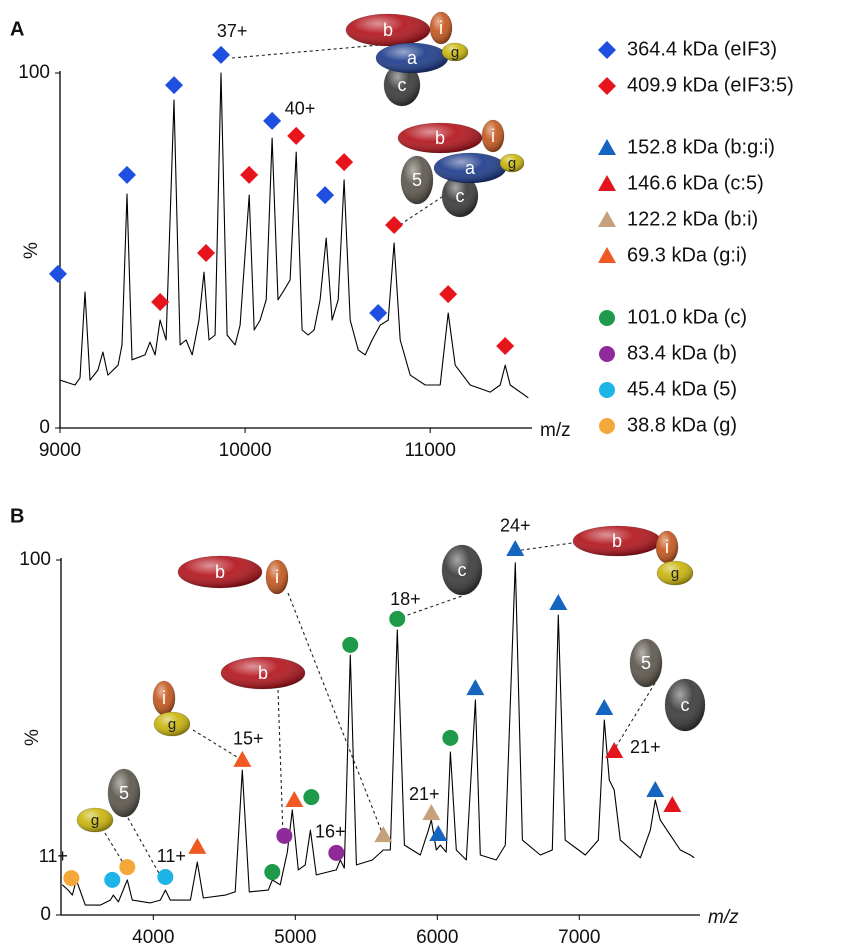 The width and height of the screenshot is (867, 947). I want to click on panel-label: B, so click(17, 516).